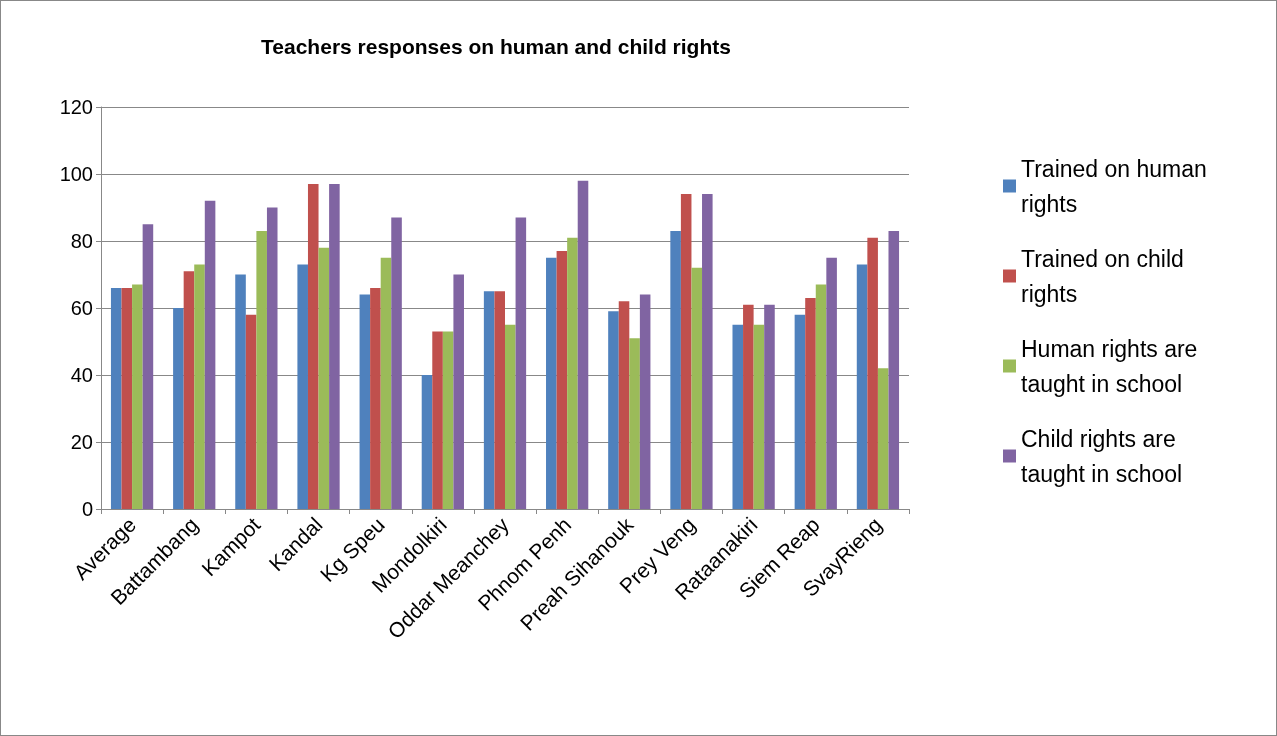  I want to click on legend-label: Trained on human rights, so click(1117, 186).